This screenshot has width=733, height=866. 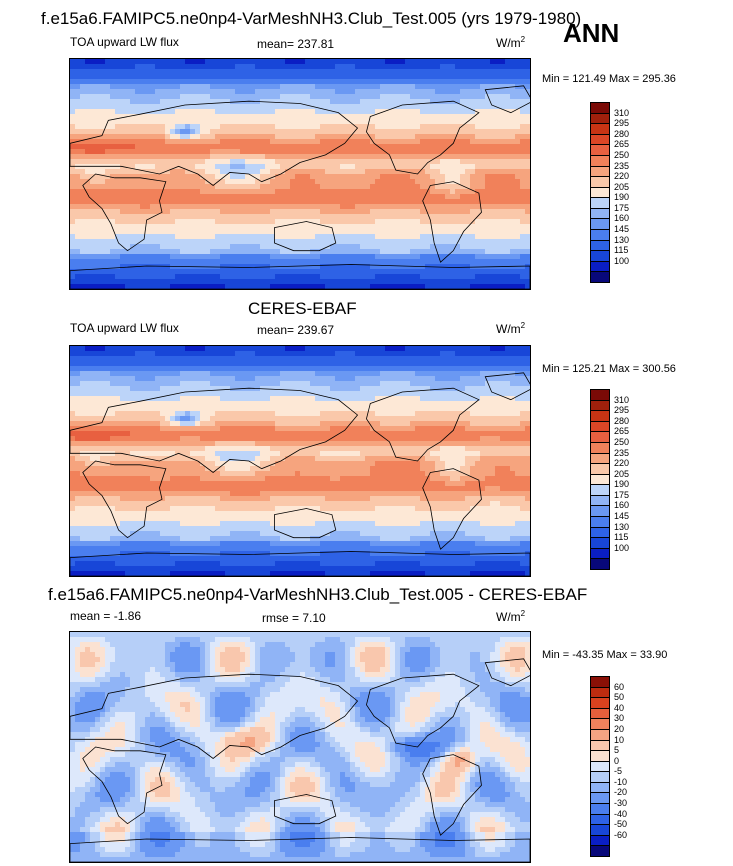 I want to click on colorbar-level-label: 295, so click(x=622, y=123).